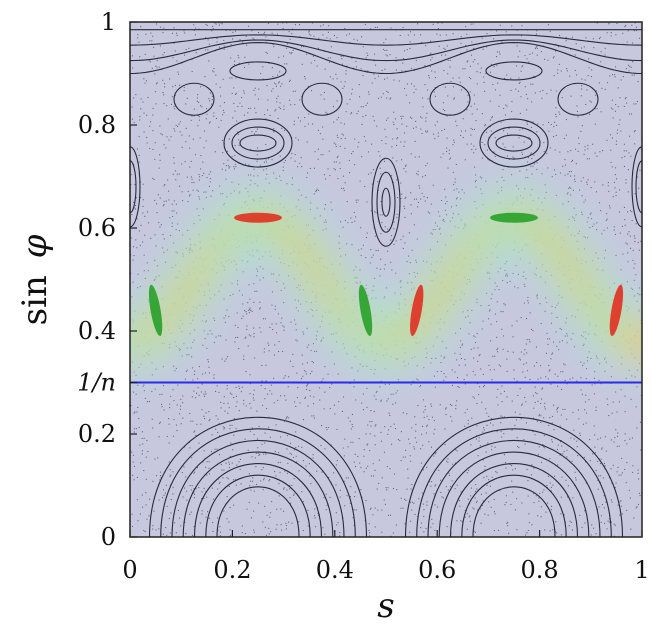 The image size is (652, 629). I want to click on x-tick-label-2: 0.4, so click(335, 570).